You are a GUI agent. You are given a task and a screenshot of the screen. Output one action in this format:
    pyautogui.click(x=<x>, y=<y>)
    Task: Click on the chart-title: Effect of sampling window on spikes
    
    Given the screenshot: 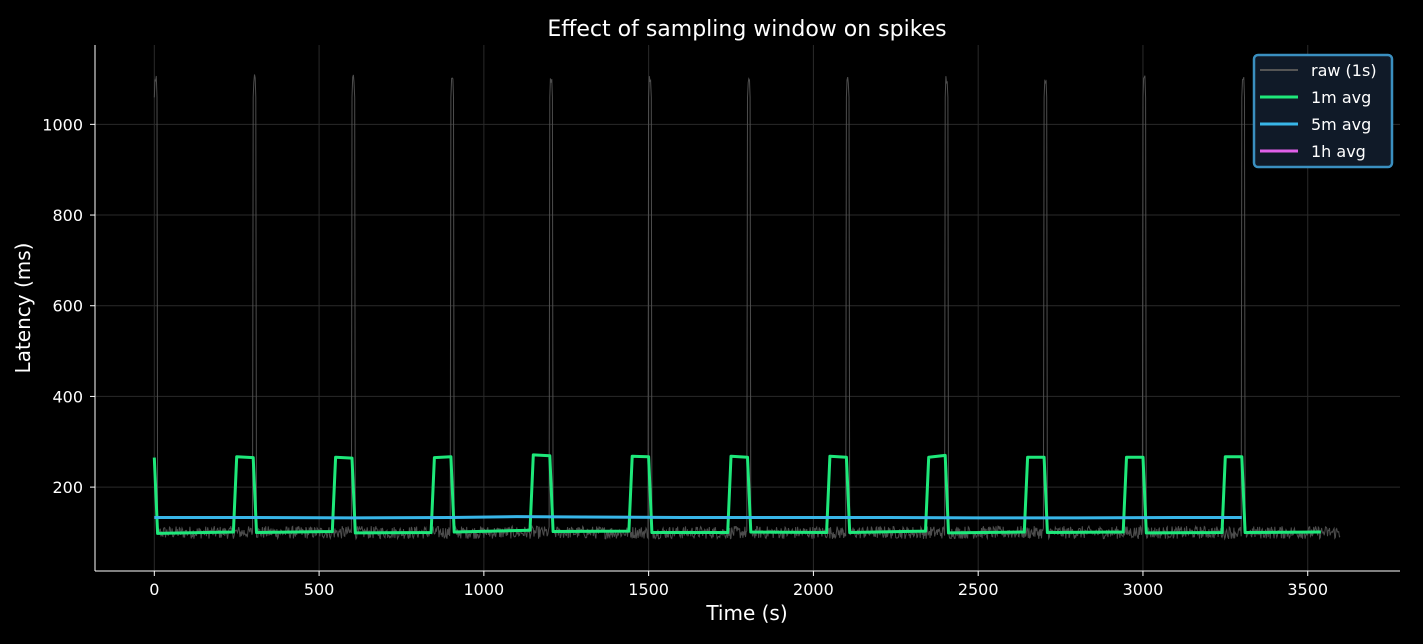 What is the action you would take?
    pyautogui.click(x=746, y=29)
    